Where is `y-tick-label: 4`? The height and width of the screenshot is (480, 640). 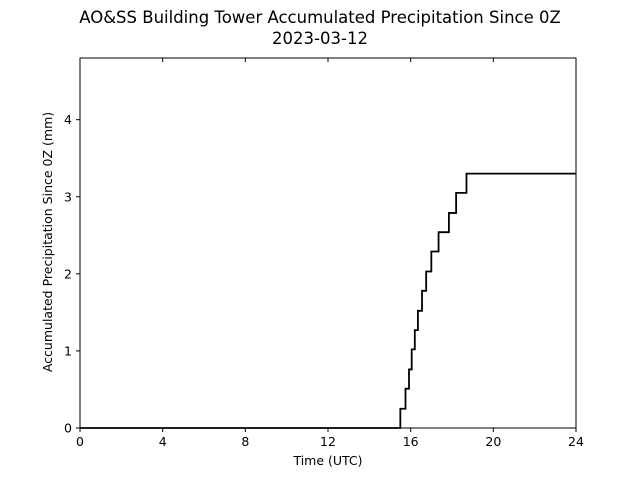 y-tick-label: 4 is located at coordinates (68, 119).